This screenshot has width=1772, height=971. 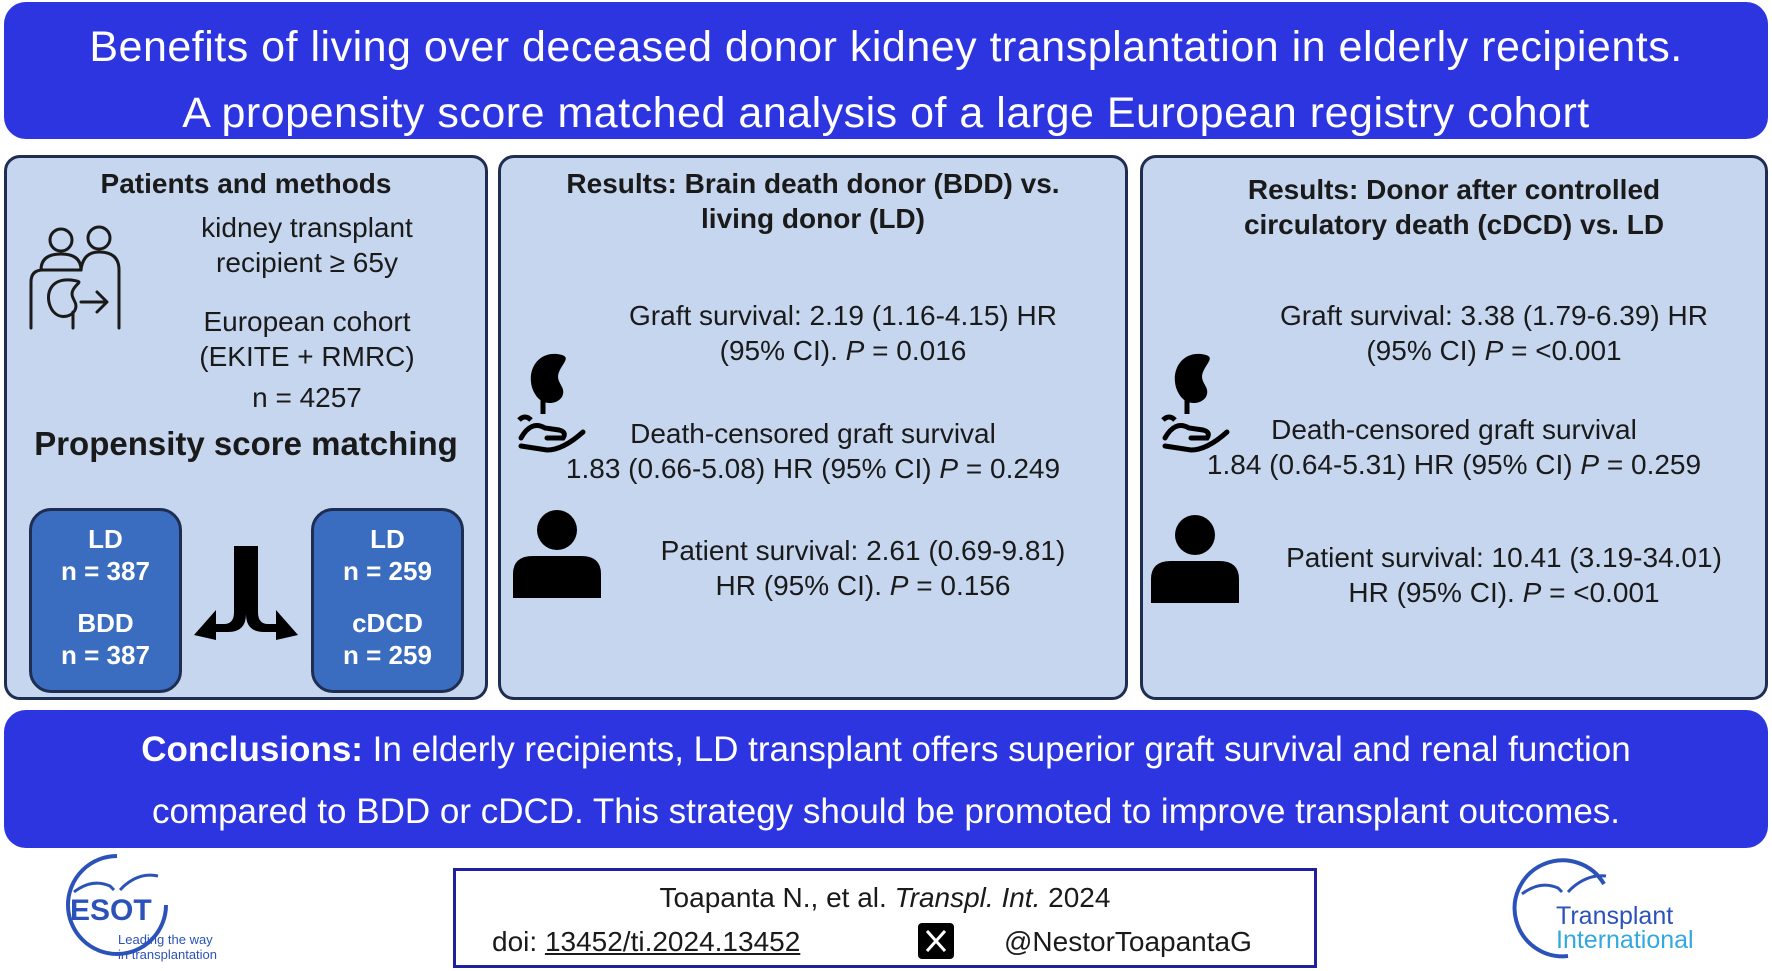 What do you see at coordinates (111, 910) in the screenshot?
I see `esot-name: ESOT` at bounding box center [111, 910].